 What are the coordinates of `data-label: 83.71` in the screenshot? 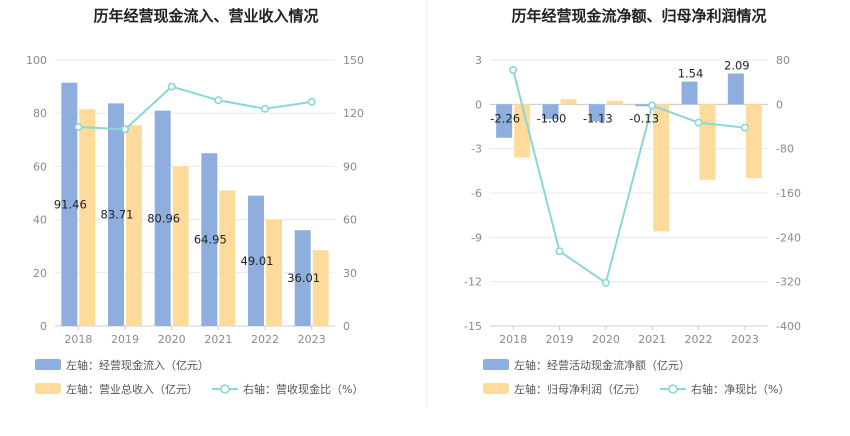 It's located at (117, 215).